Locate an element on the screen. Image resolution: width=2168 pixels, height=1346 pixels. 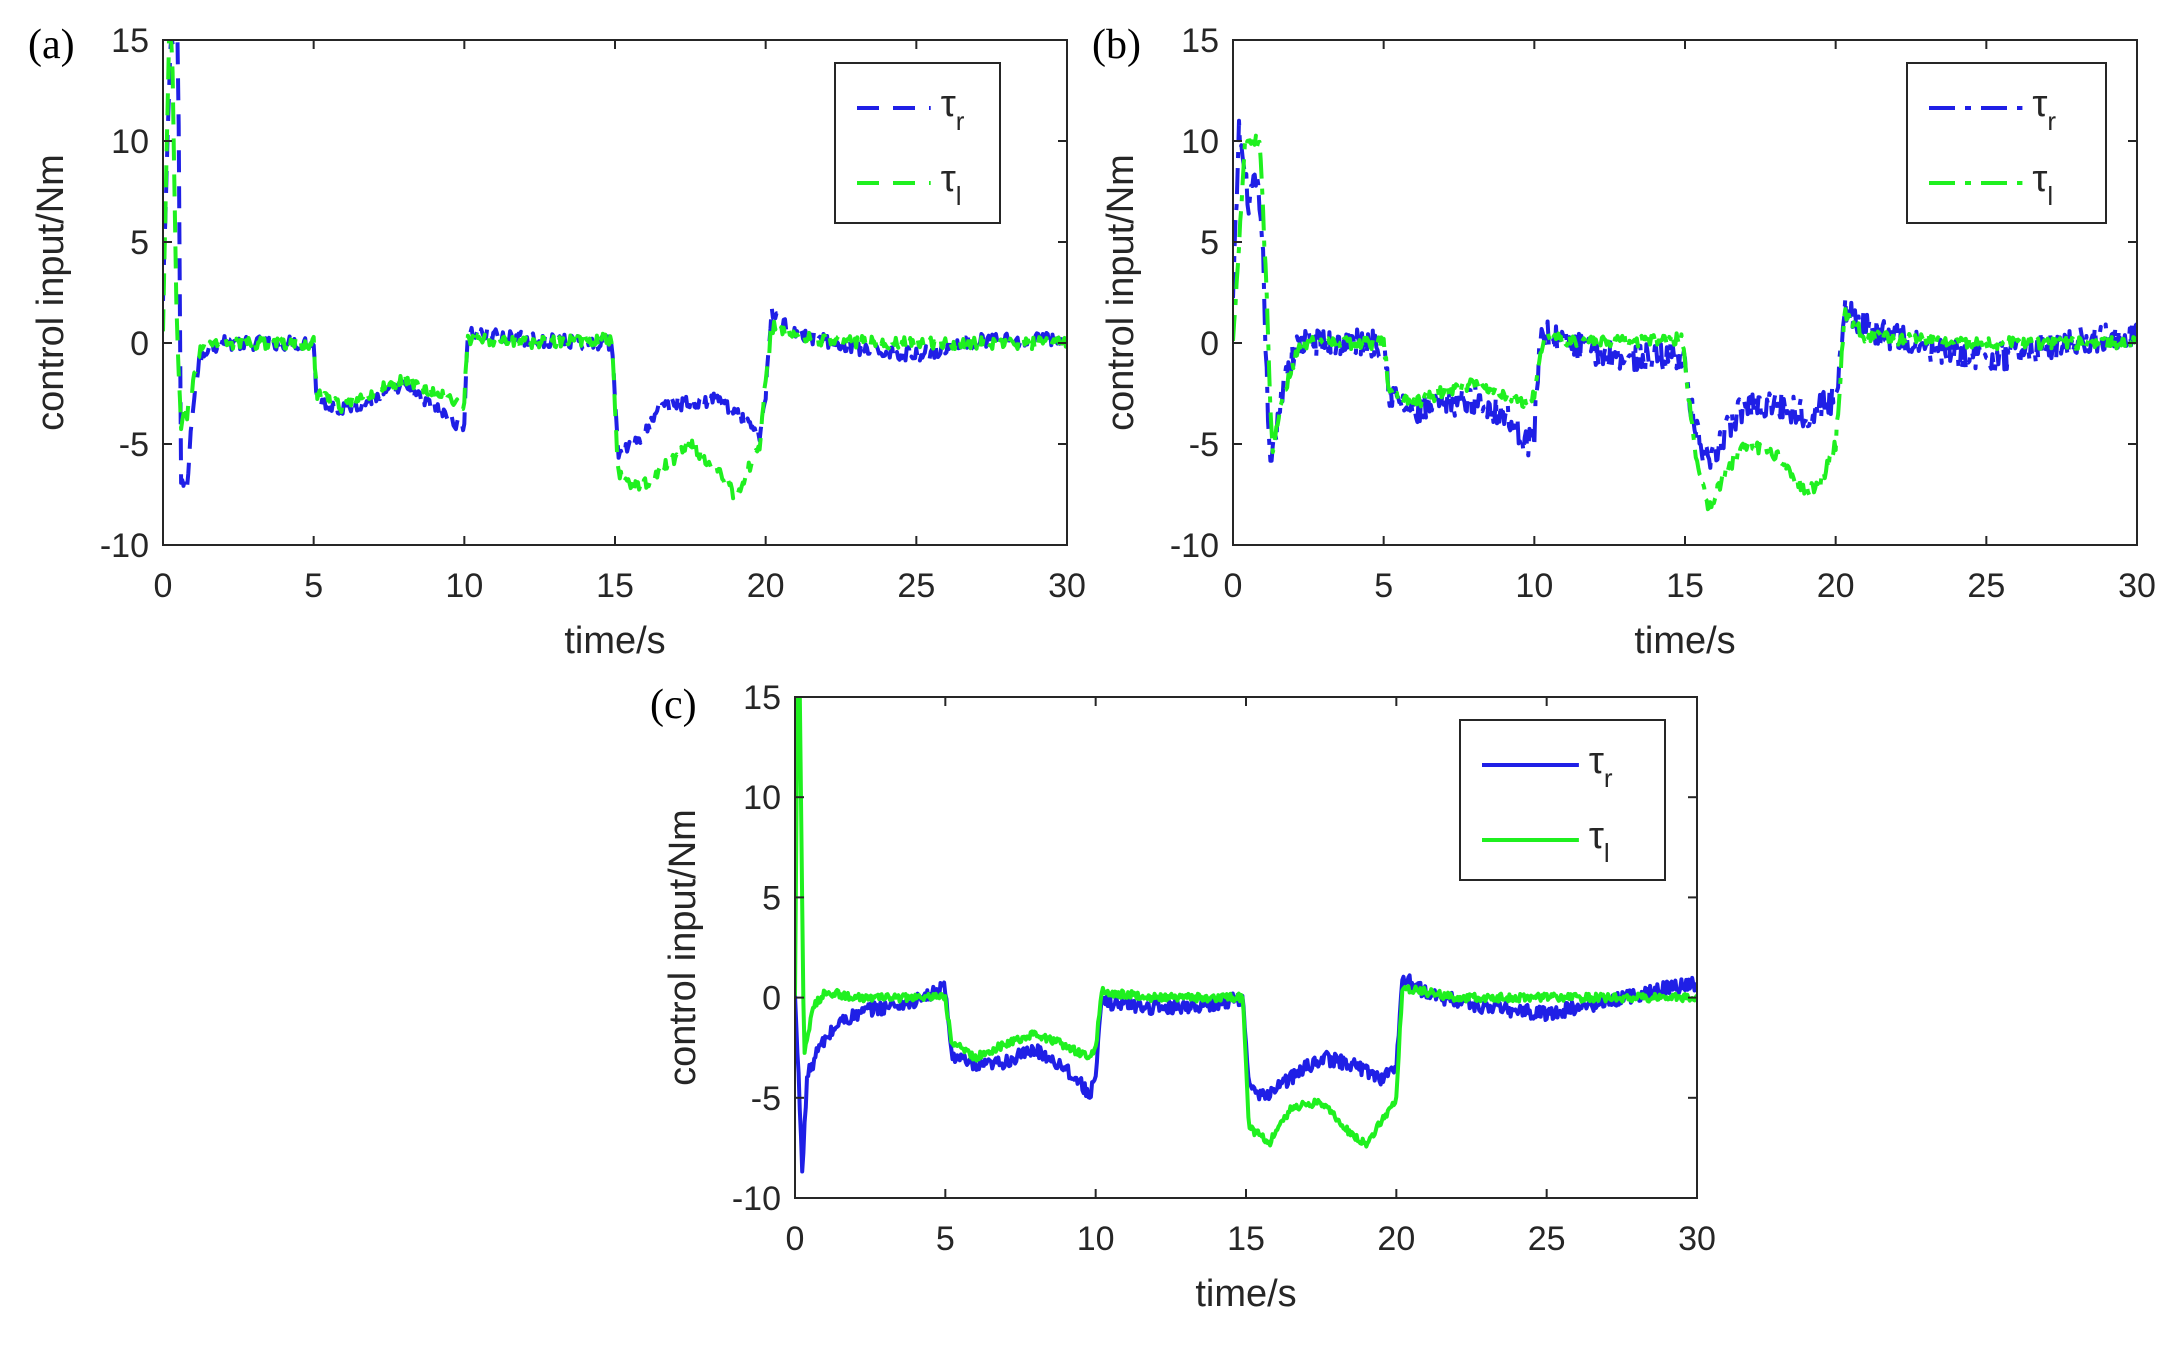
series-line-a-l is located at coordinates (615, 270).